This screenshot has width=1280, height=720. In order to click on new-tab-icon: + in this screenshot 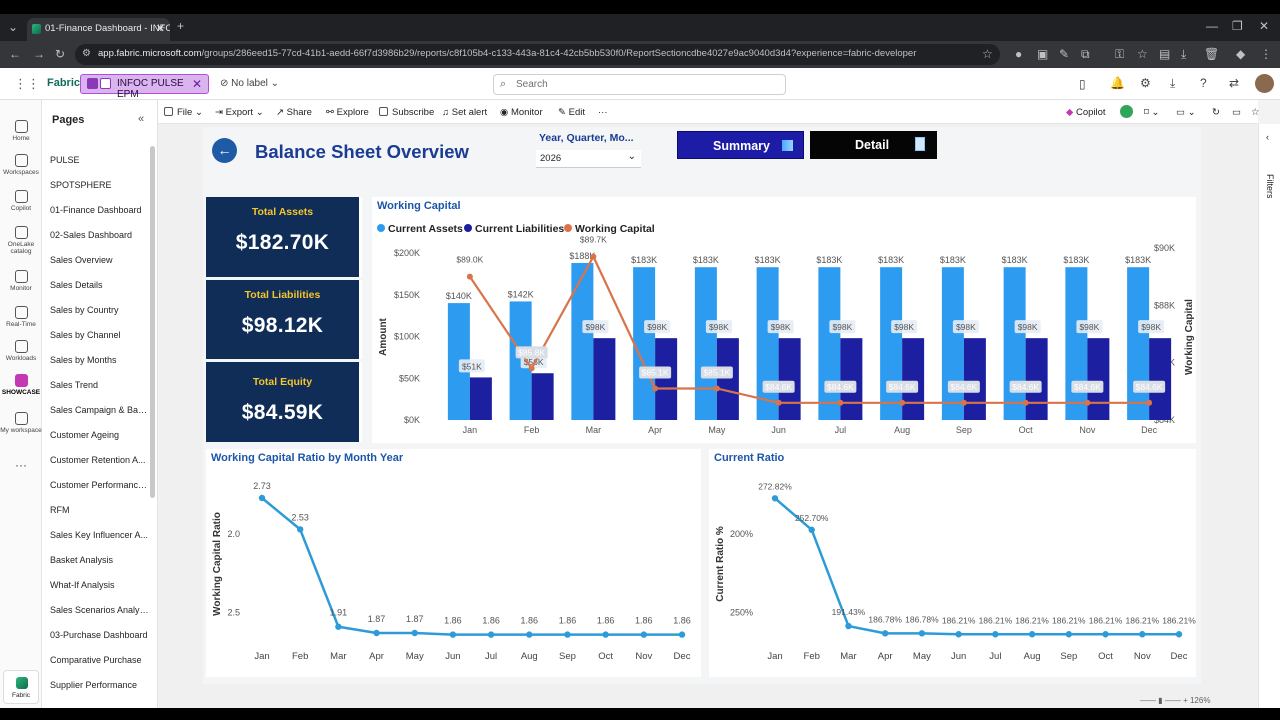, I will do `click(181, 26)`.